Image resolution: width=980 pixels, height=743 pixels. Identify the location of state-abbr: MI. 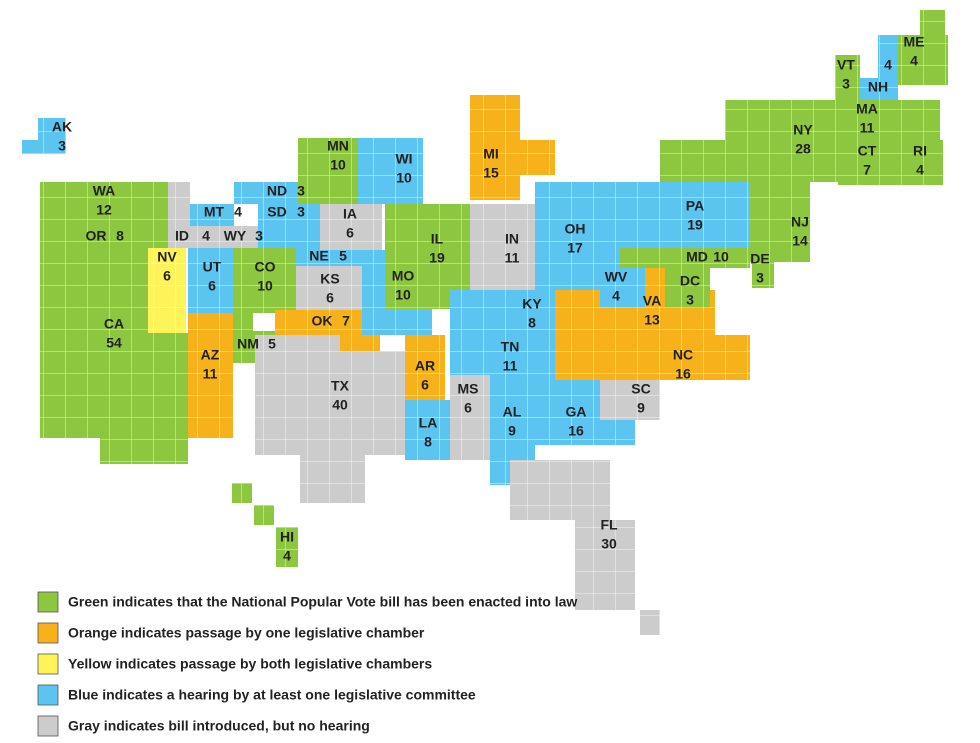
(491, 154).